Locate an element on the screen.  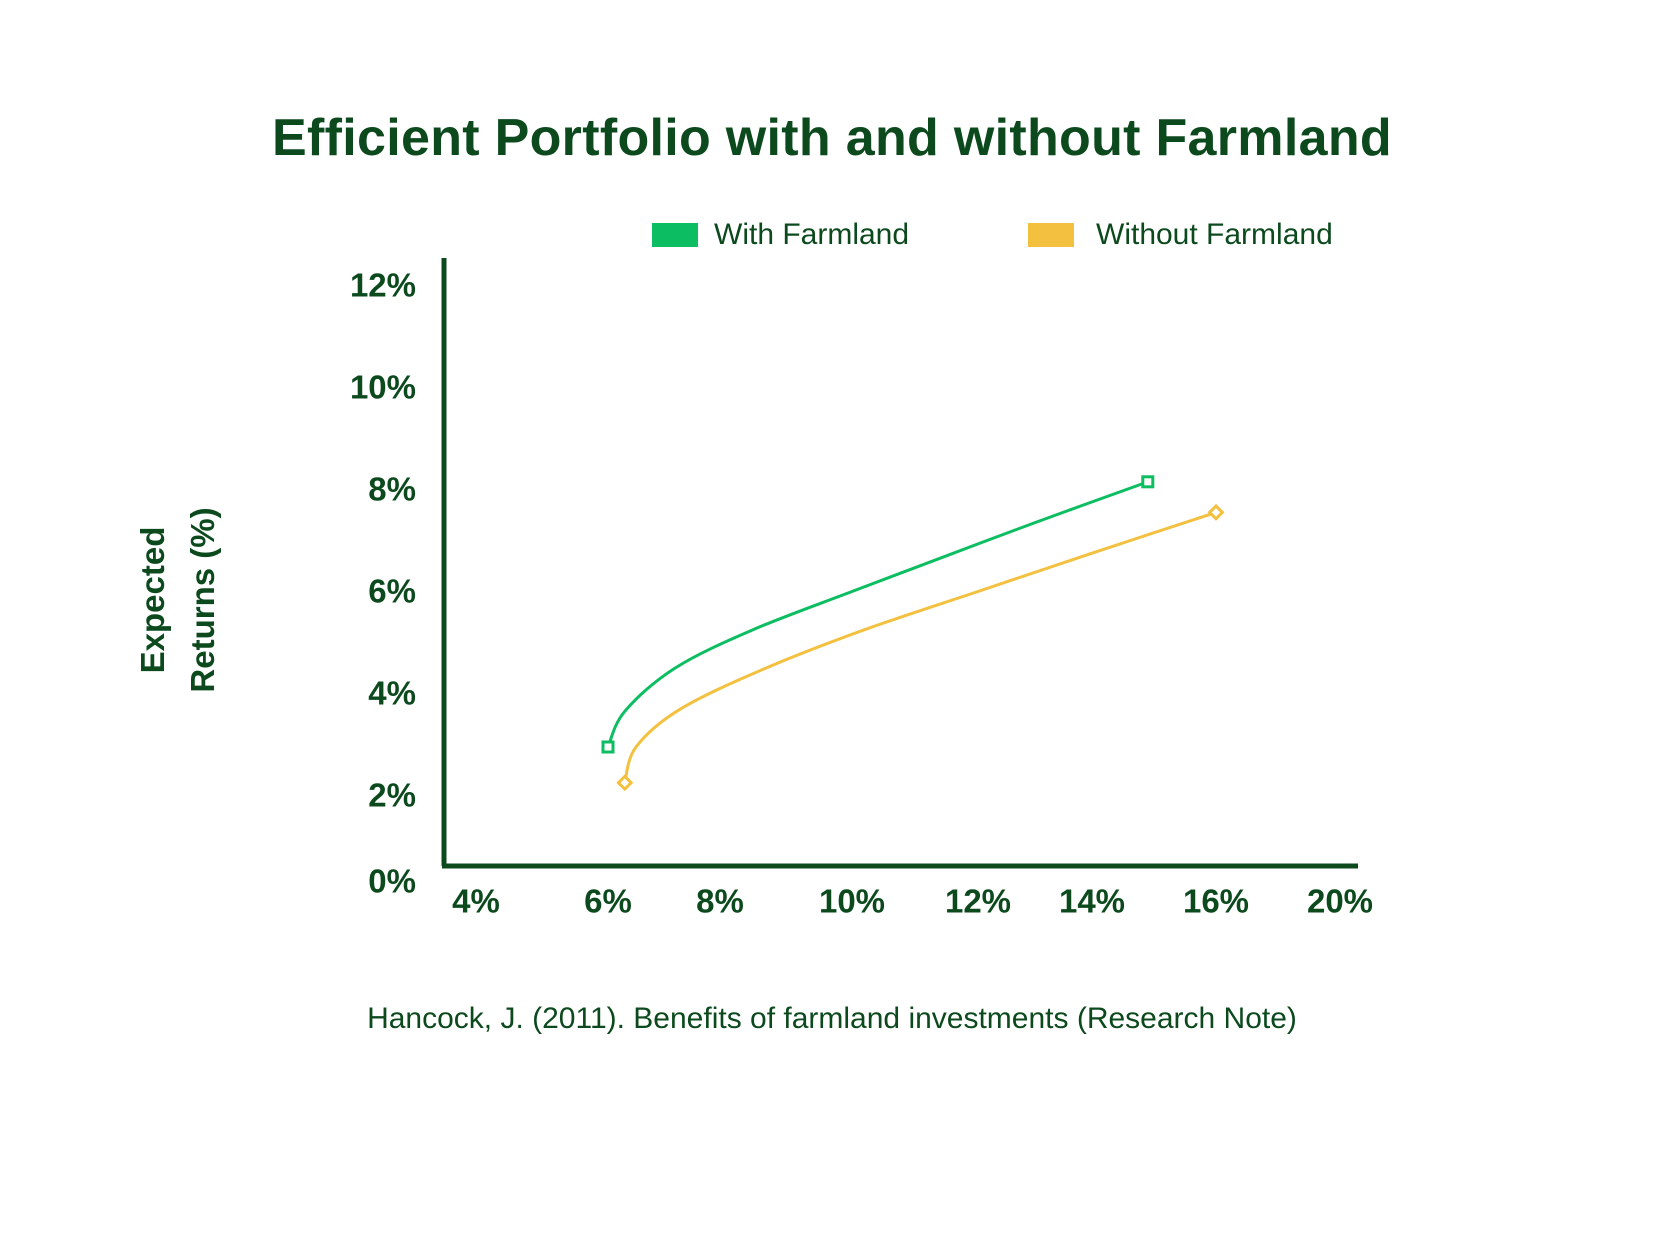
legend-item-with-farmland: With Farmland is located at coordinates (780, 235).